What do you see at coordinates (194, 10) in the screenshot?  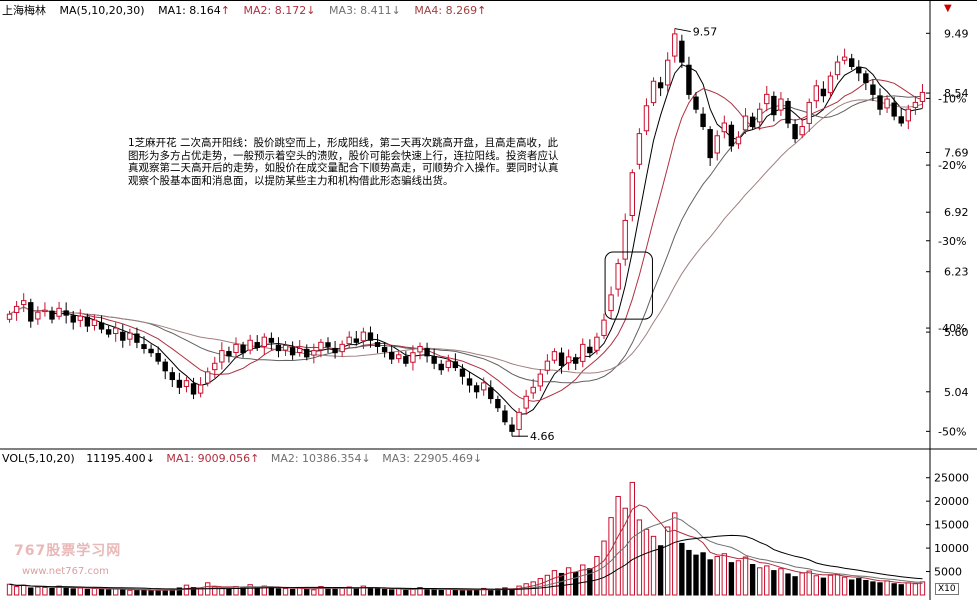 I see `ma1-value: MA1: 8.164↑` at bounding box center [194, 10].